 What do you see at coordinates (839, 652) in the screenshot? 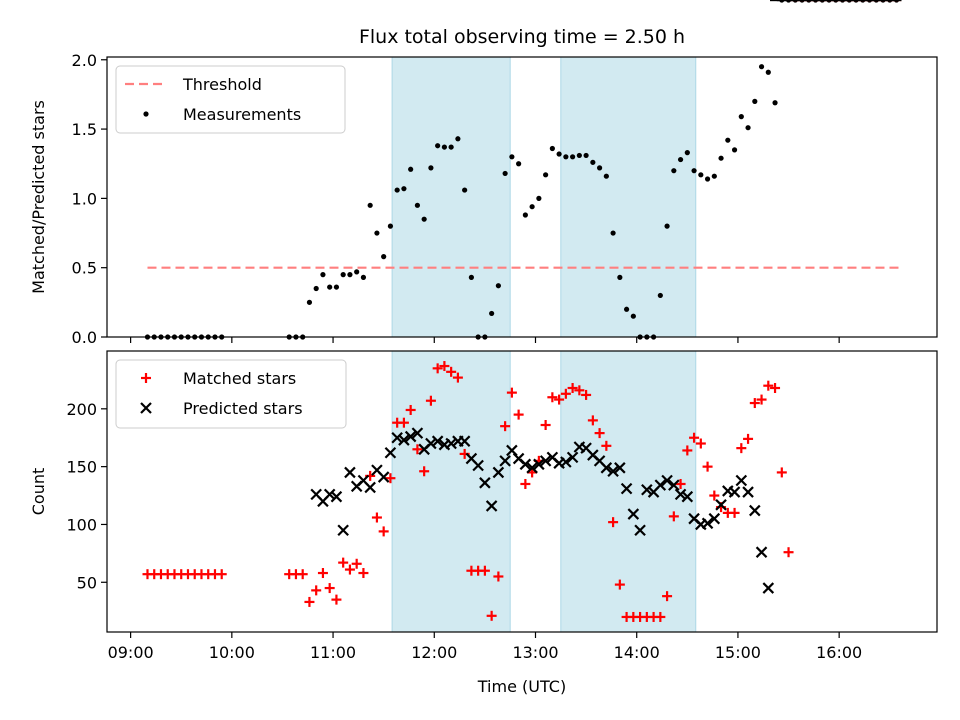
I see `x-tick-label: 16:00` at bounding box center [839, 652].